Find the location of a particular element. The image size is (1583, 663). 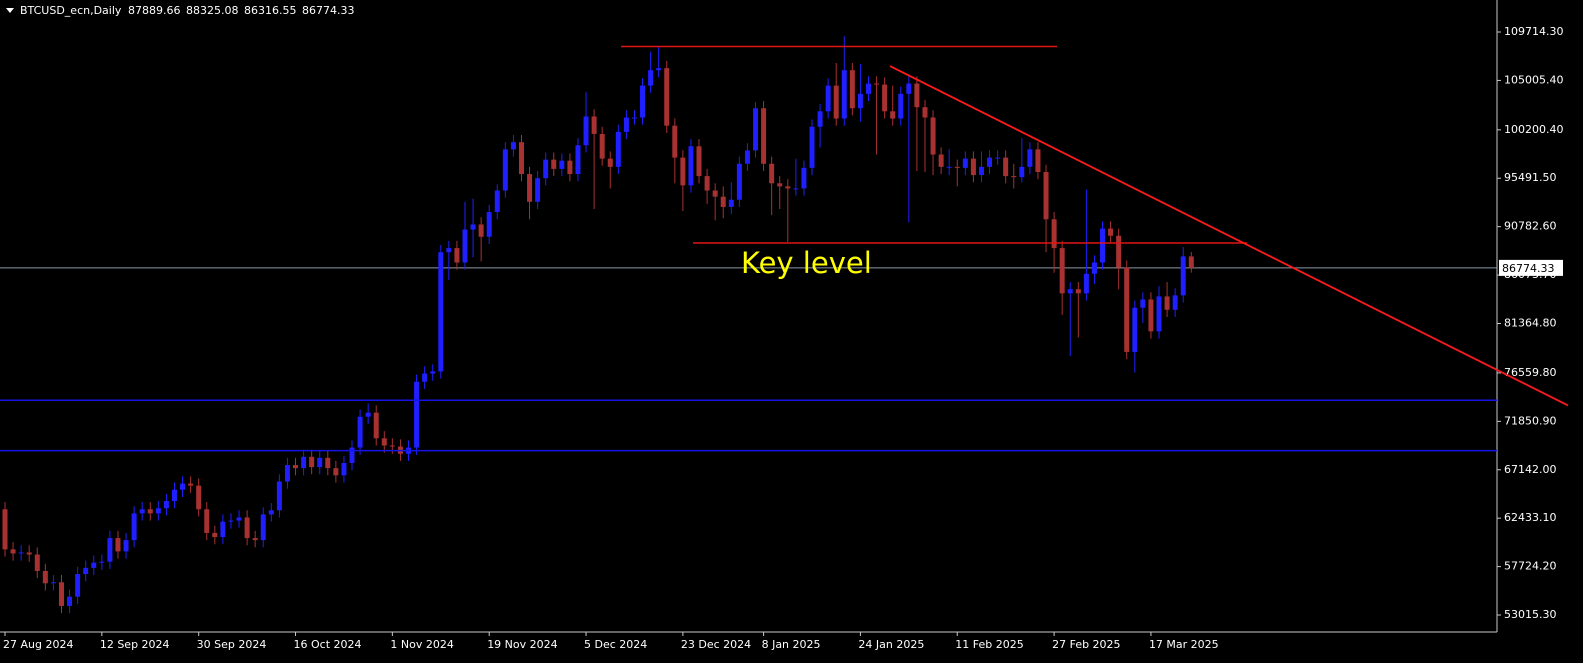

ohlc-open: 87889.66 is located at coordinates (154, 10).